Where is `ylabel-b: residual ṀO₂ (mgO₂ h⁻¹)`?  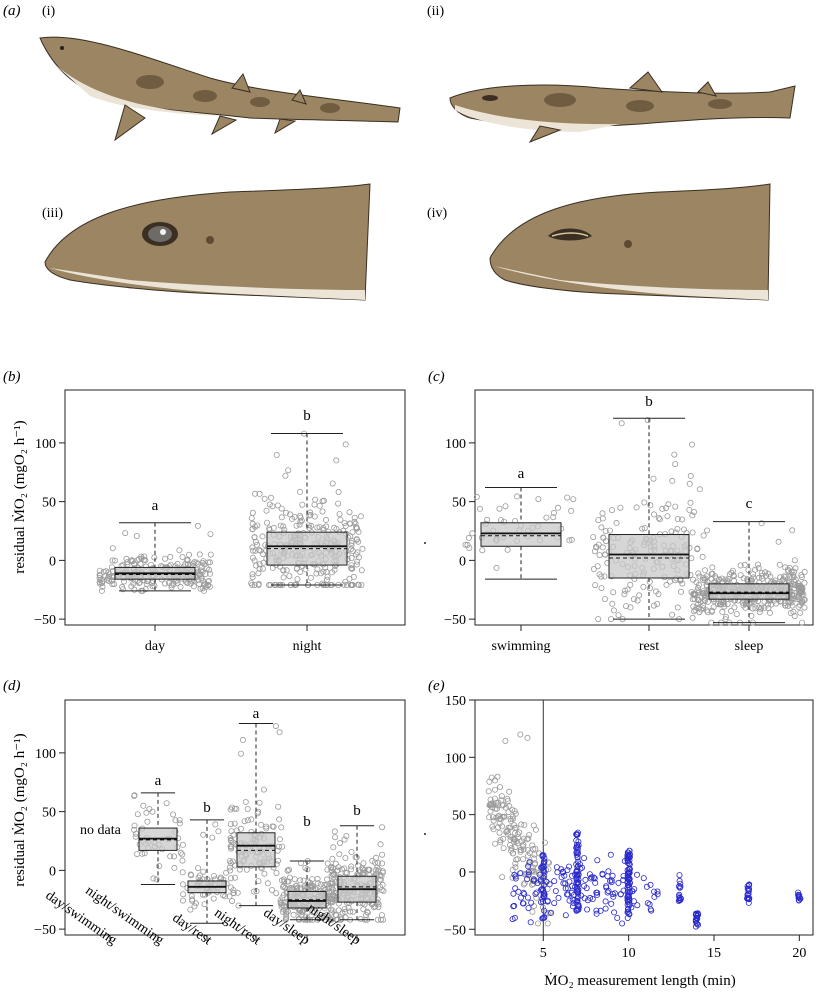 ylabel-b: residual ṀO₂ (mgO₂ h⁻¹) is located at coordinates (20, 496).